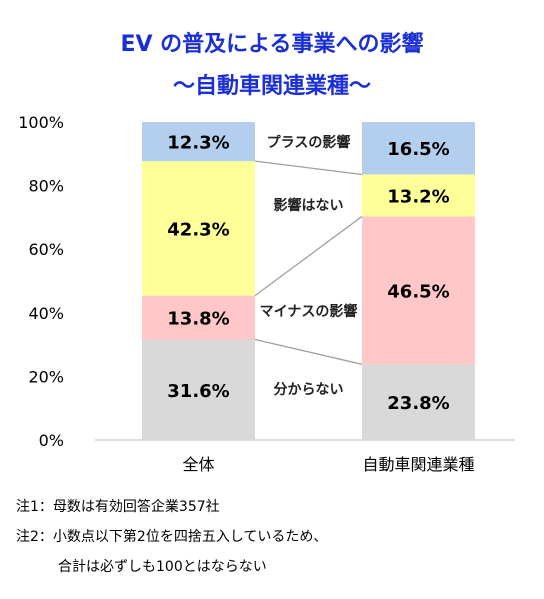 This screenshot has height=599, width=544. I want to click on data-label: 42.3%, so click(198, 229).